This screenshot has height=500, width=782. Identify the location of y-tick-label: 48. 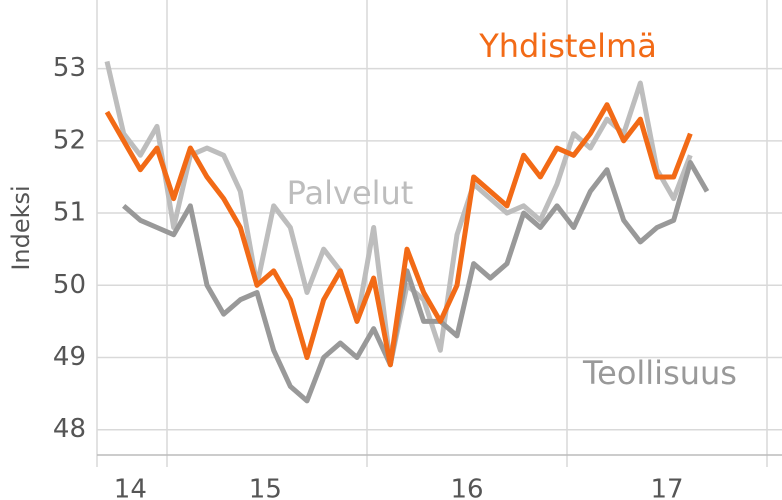
(69, 429).